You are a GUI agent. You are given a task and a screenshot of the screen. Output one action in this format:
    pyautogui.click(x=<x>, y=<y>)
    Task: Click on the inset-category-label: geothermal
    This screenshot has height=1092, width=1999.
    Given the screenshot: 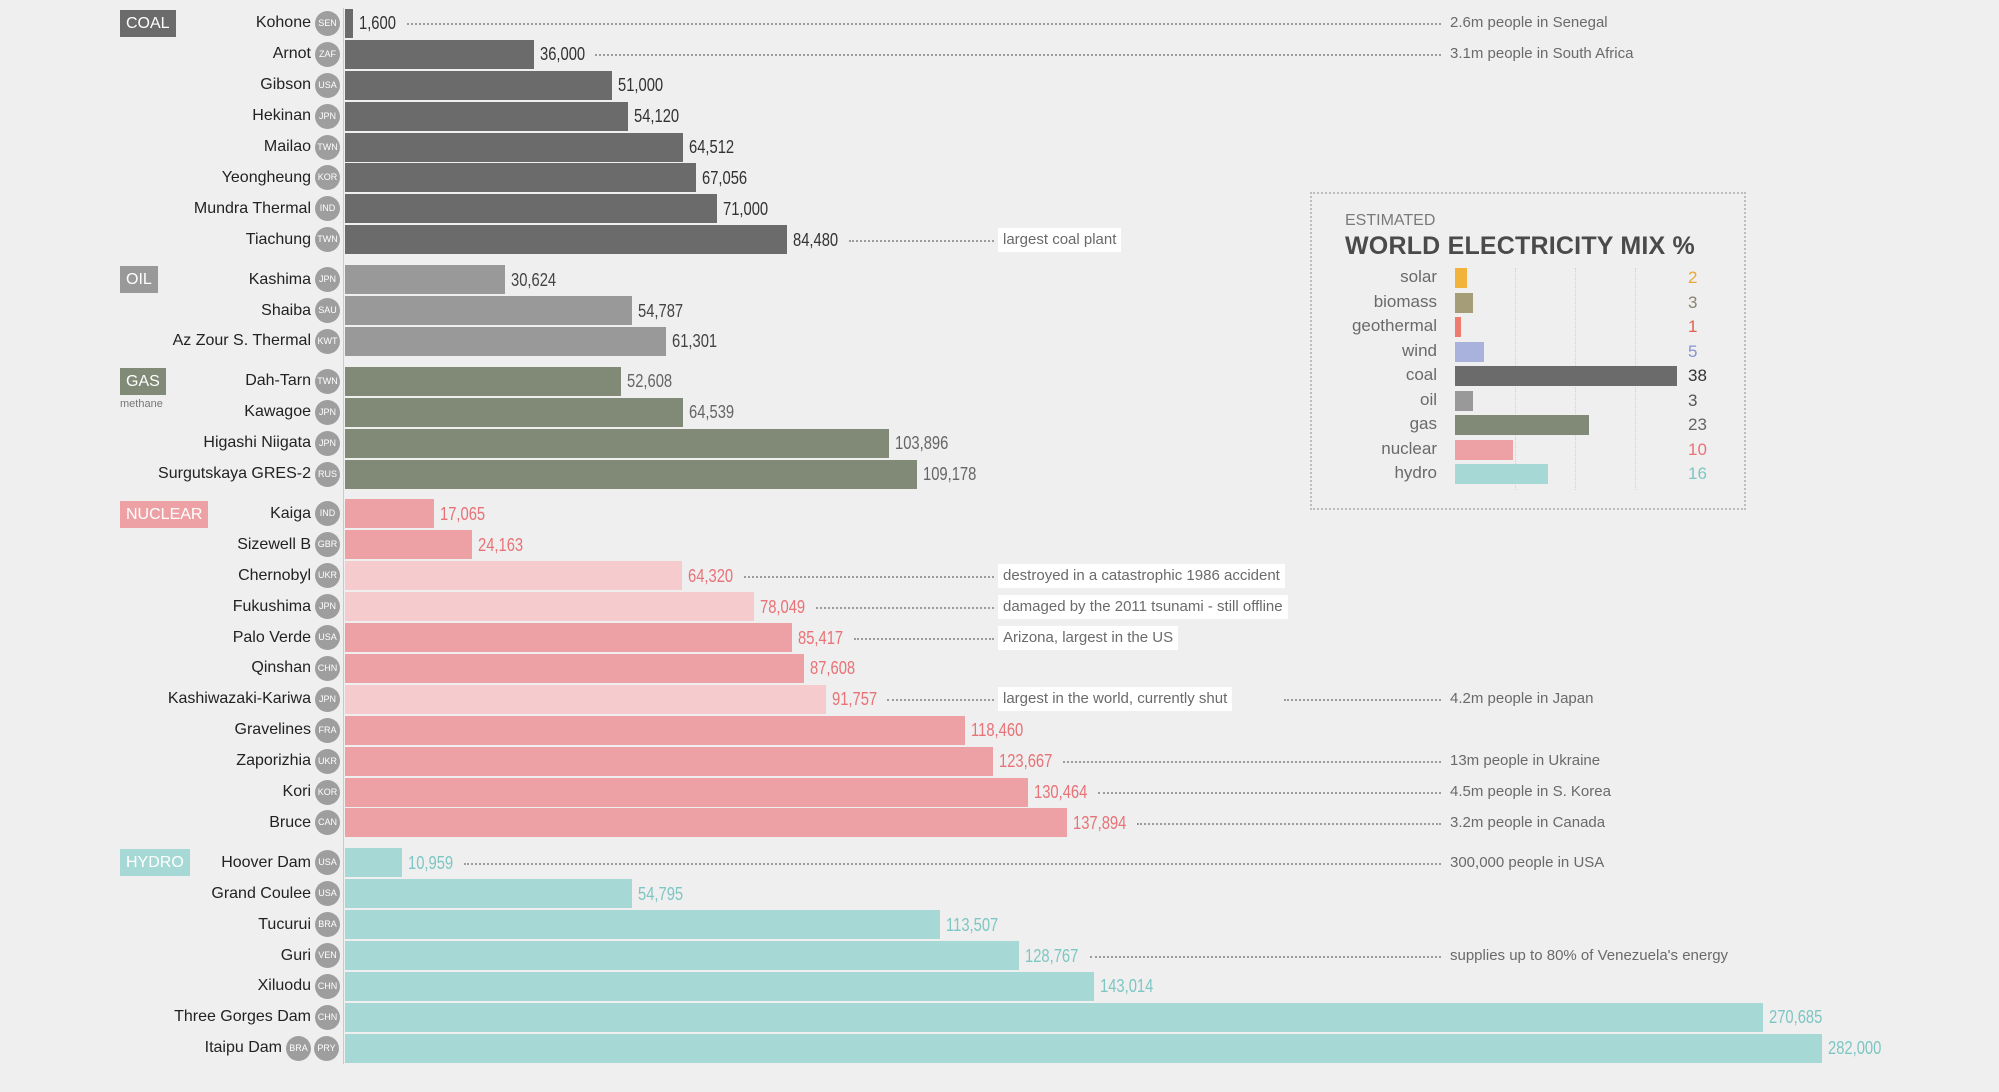 What is the action you would take?
    pyautogui.click(x=1394, y=325)
    